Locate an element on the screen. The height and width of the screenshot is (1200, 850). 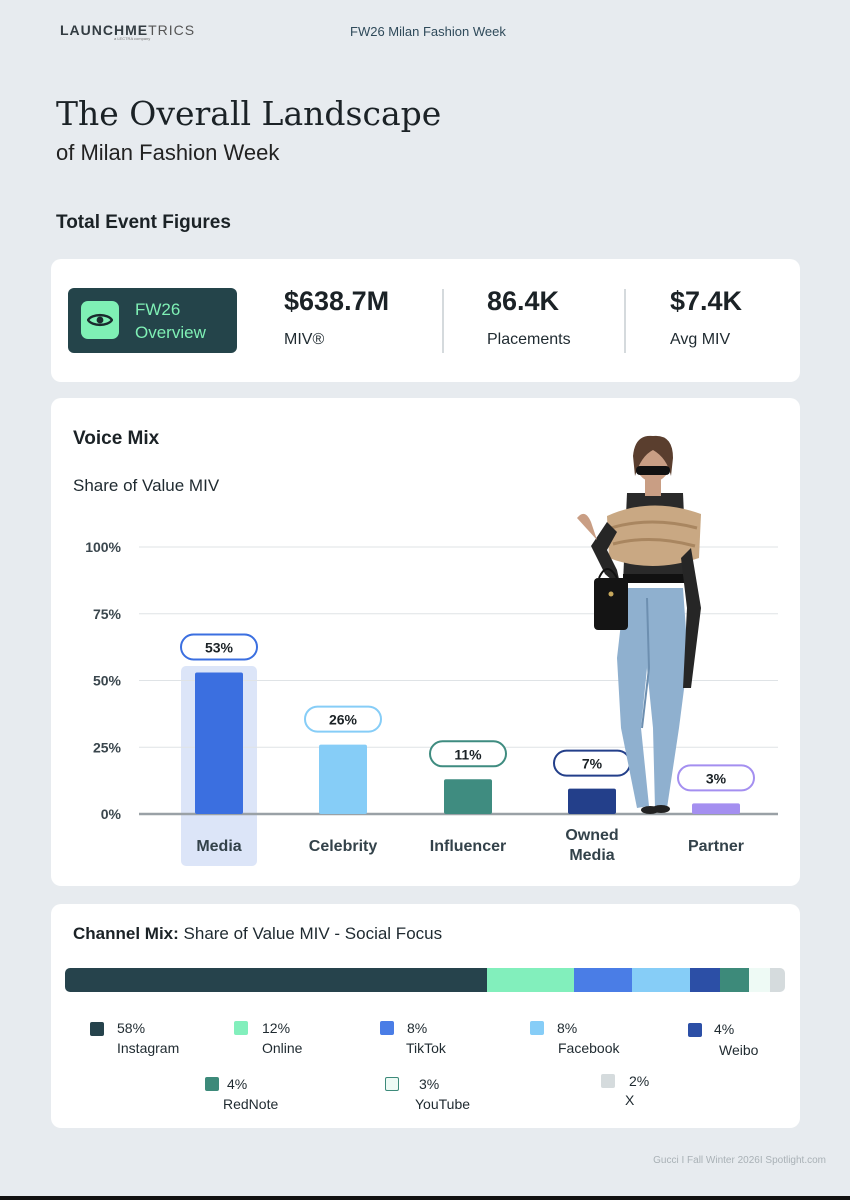
runway-model-image is located at coordinates (639, 624).